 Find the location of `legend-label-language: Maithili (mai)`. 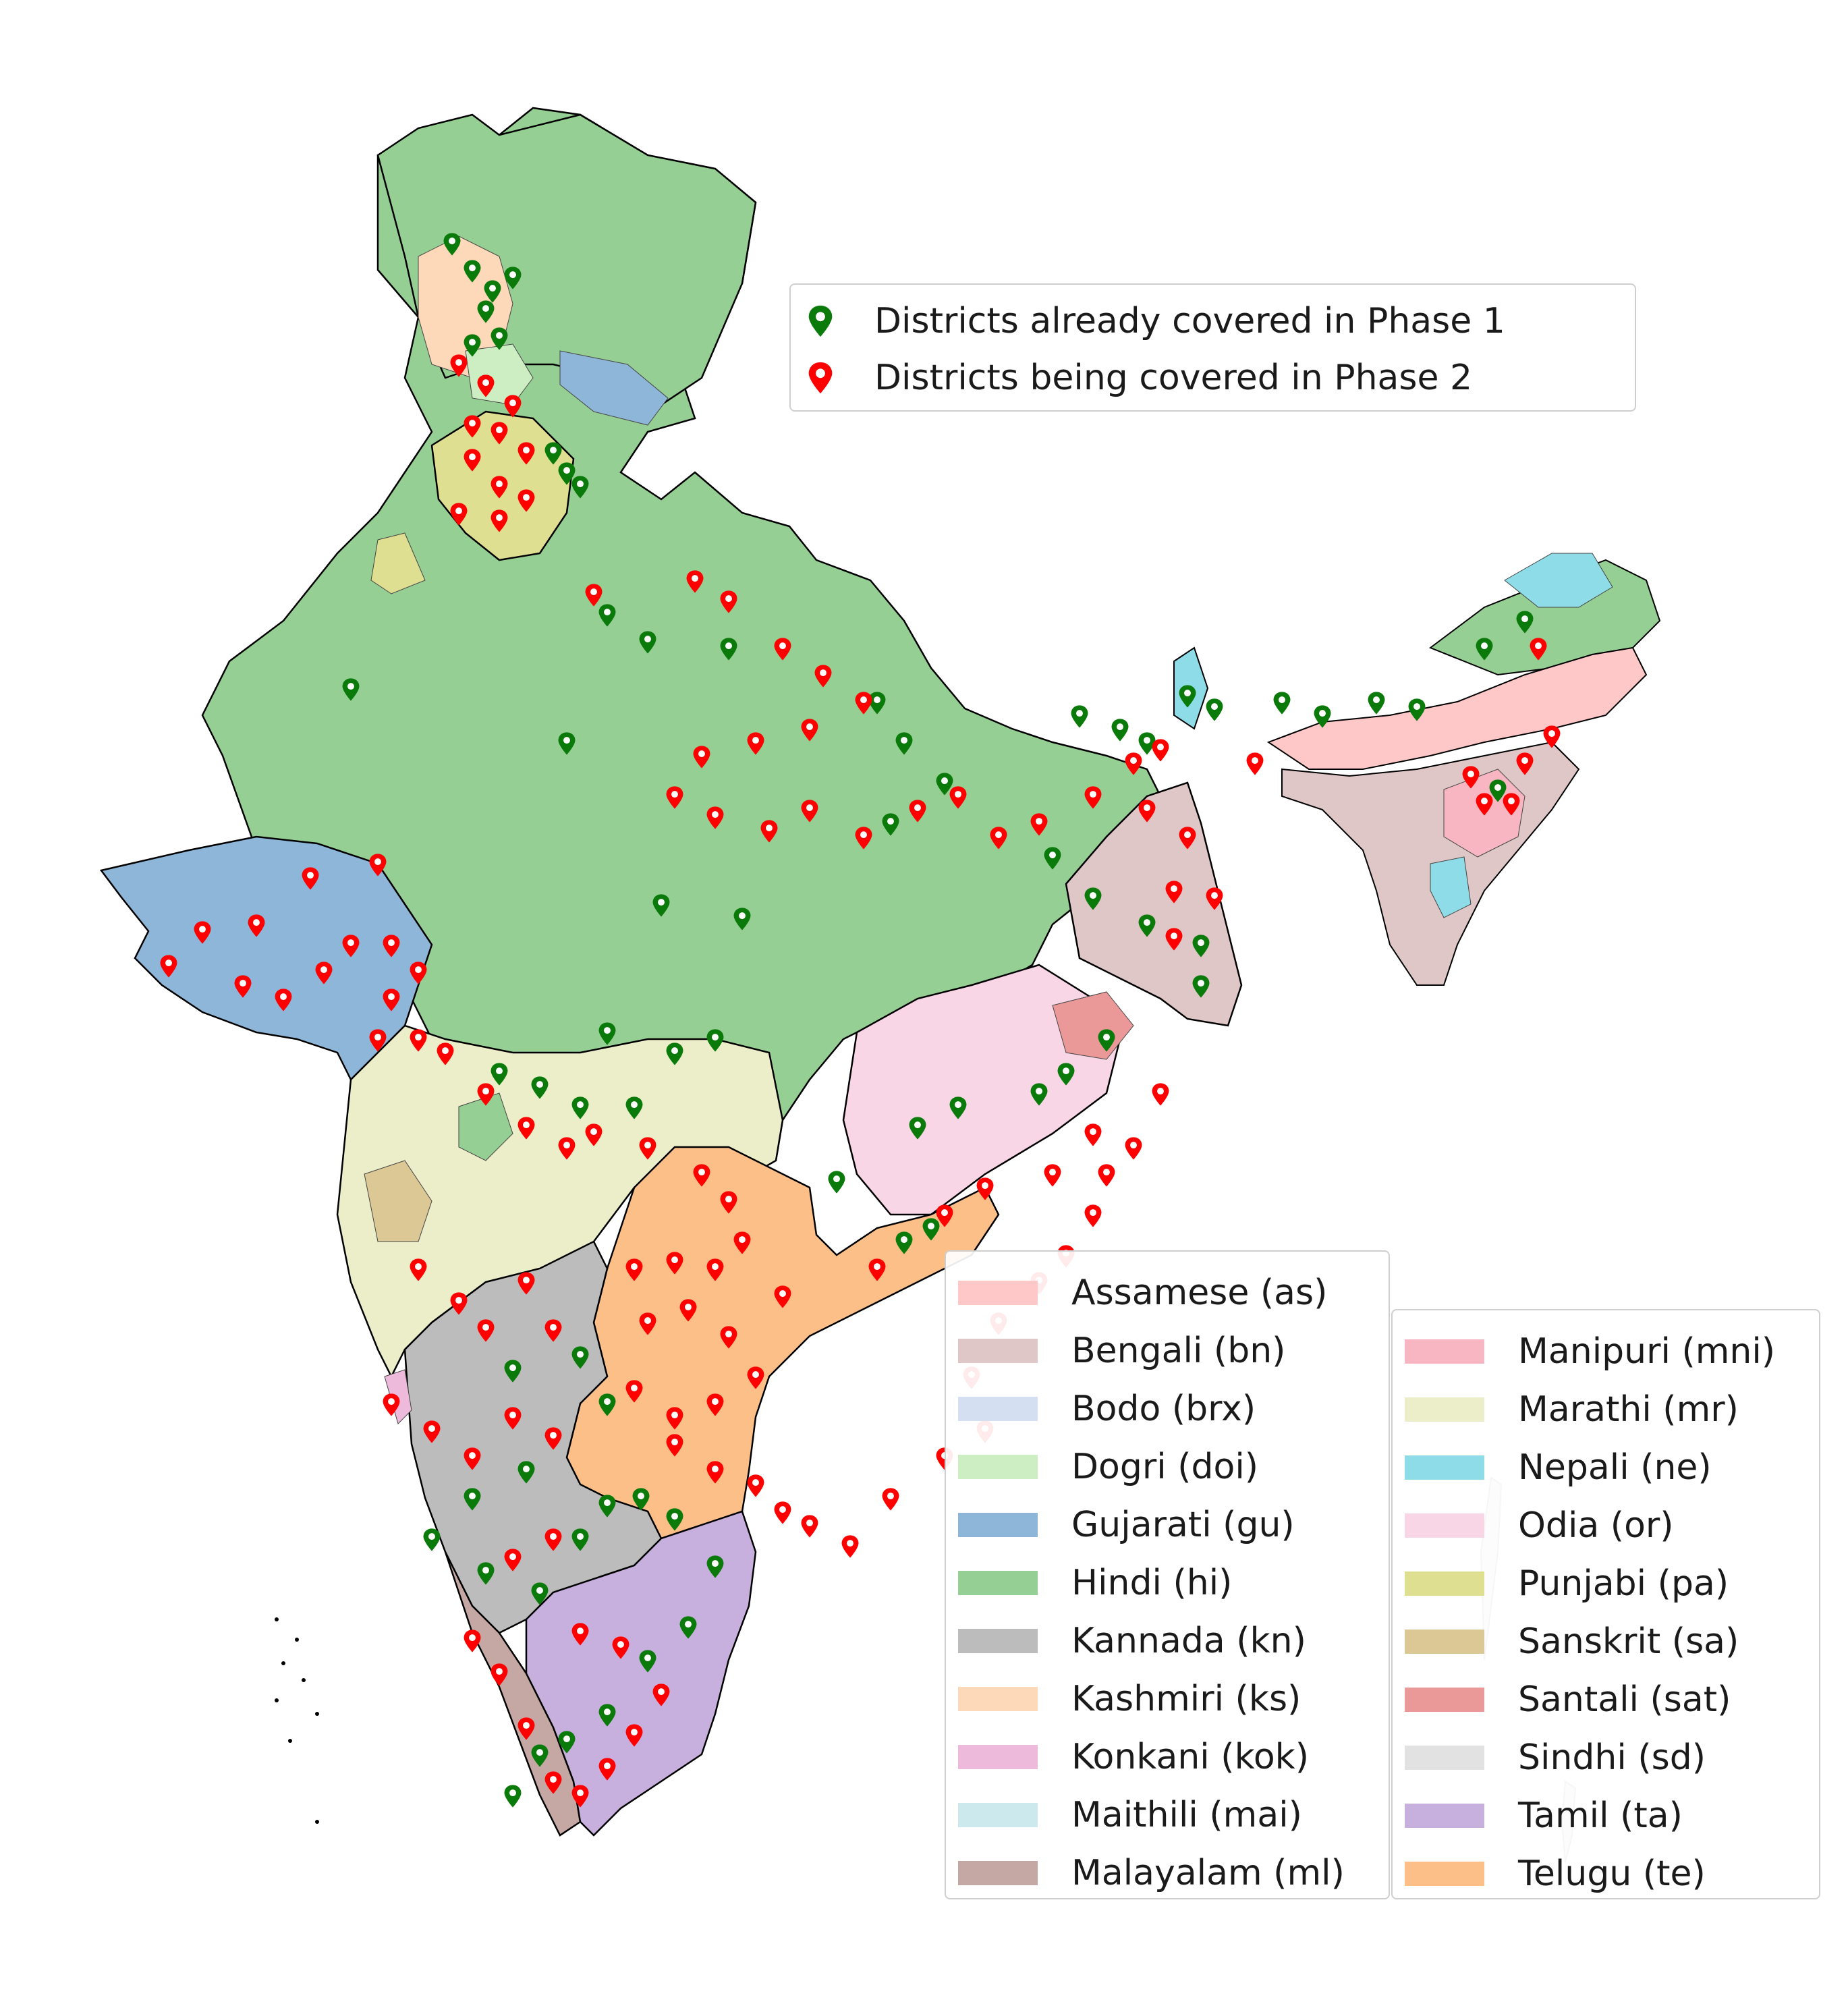

legend-label-language: Maithili (mai) is located at coordinates (1186, 1815).